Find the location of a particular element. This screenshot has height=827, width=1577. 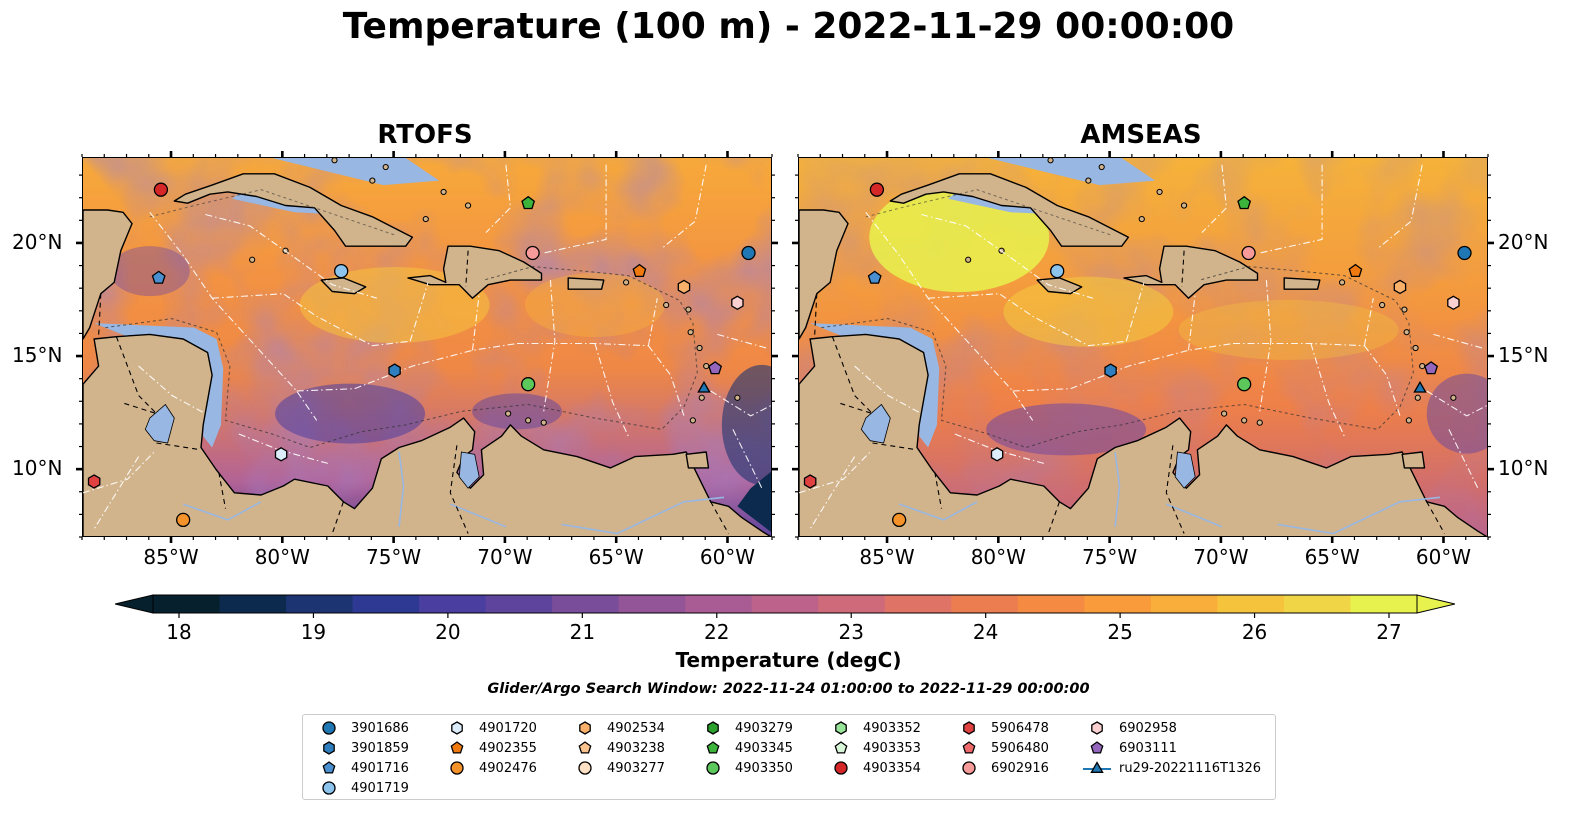

lat-tick-label-right: 10°N is located at coordinates (1523, 468).